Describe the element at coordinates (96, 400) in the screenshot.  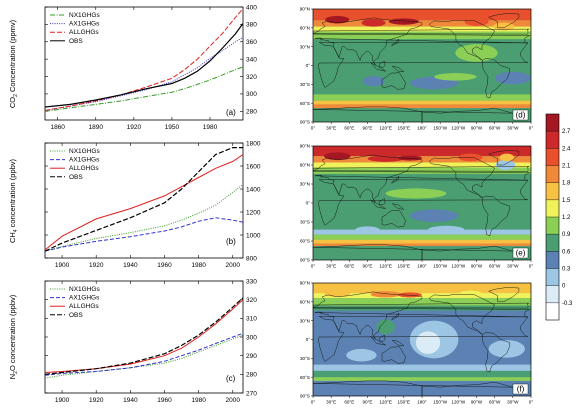
I see `n2o-xtick-label: 1920` at that location.